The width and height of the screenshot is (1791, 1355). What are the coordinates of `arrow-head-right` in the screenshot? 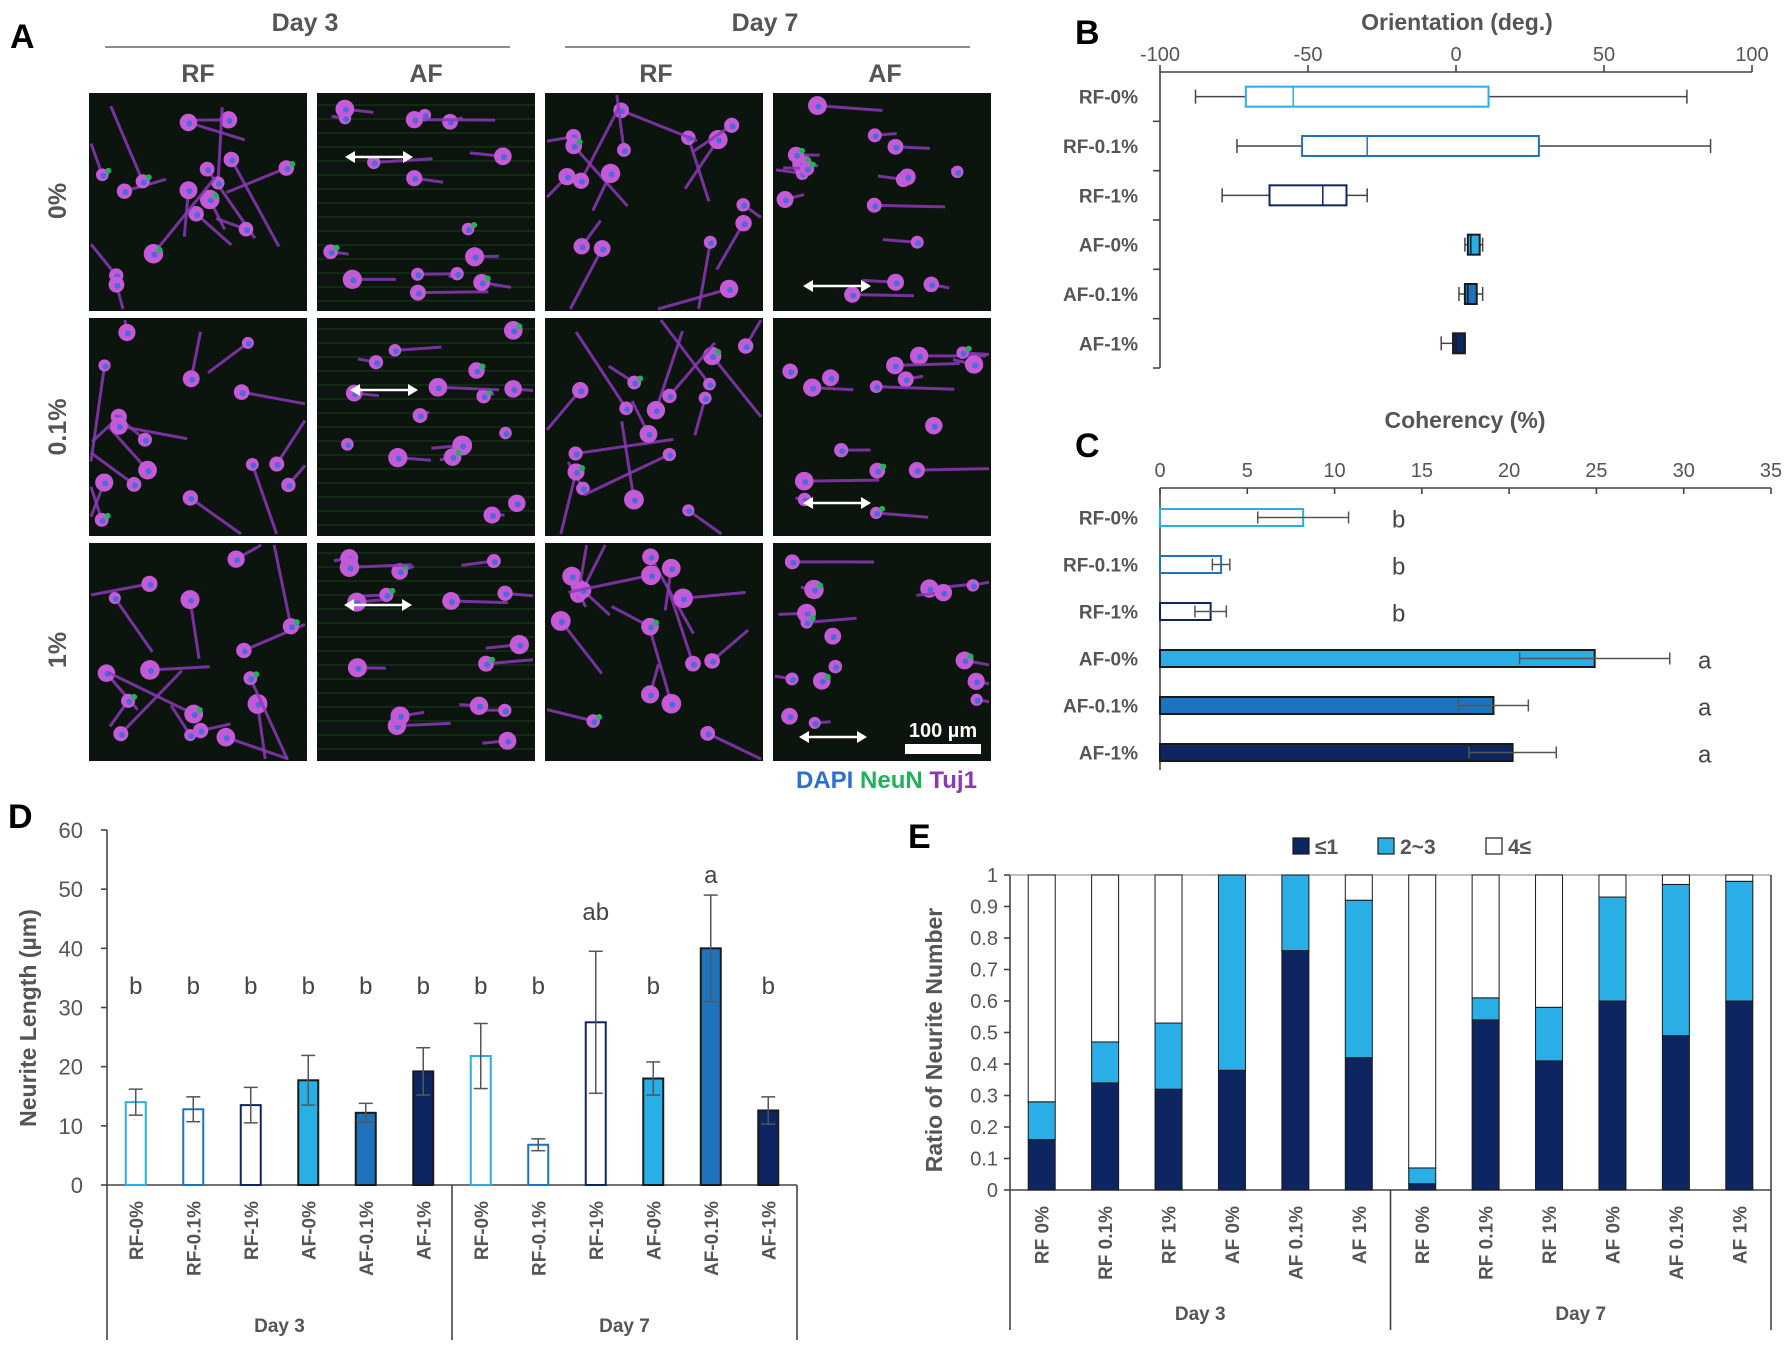 It's located at (866, 503).